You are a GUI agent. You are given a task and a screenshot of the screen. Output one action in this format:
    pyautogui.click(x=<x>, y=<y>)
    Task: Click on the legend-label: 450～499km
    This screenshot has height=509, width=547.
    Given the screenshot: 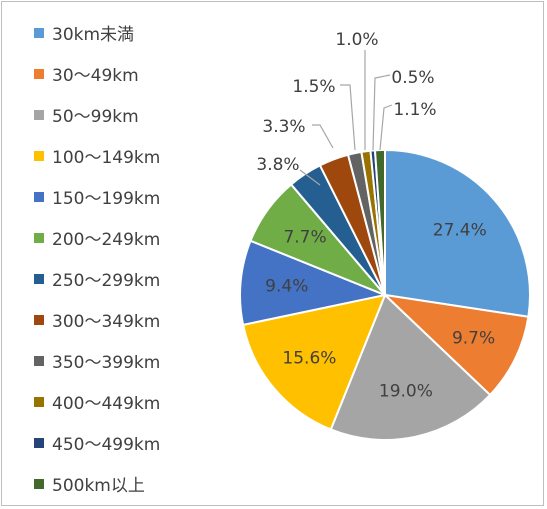 What is the action you would take?
    pyautogui.click(x=106, y=445)
    